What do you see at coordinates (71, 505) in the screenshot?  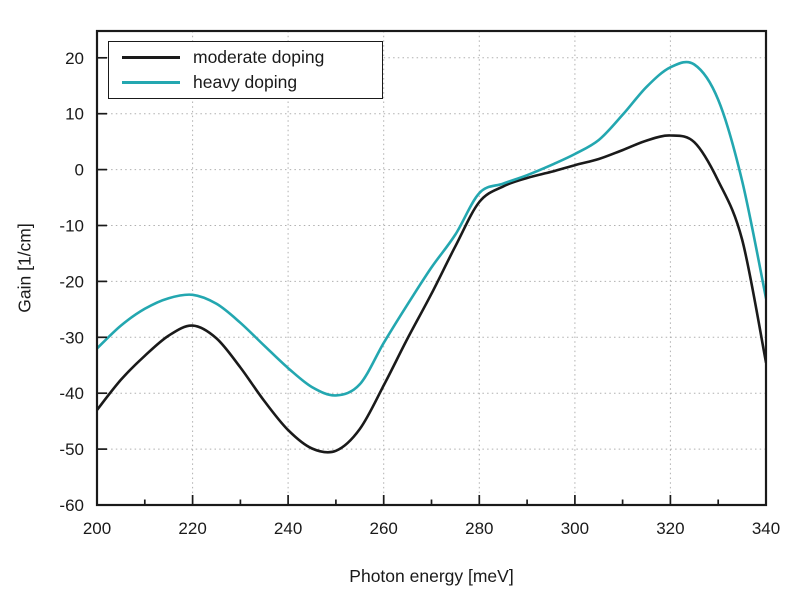 I see `y-tick-label: -60` at bounding box center [71, 505].